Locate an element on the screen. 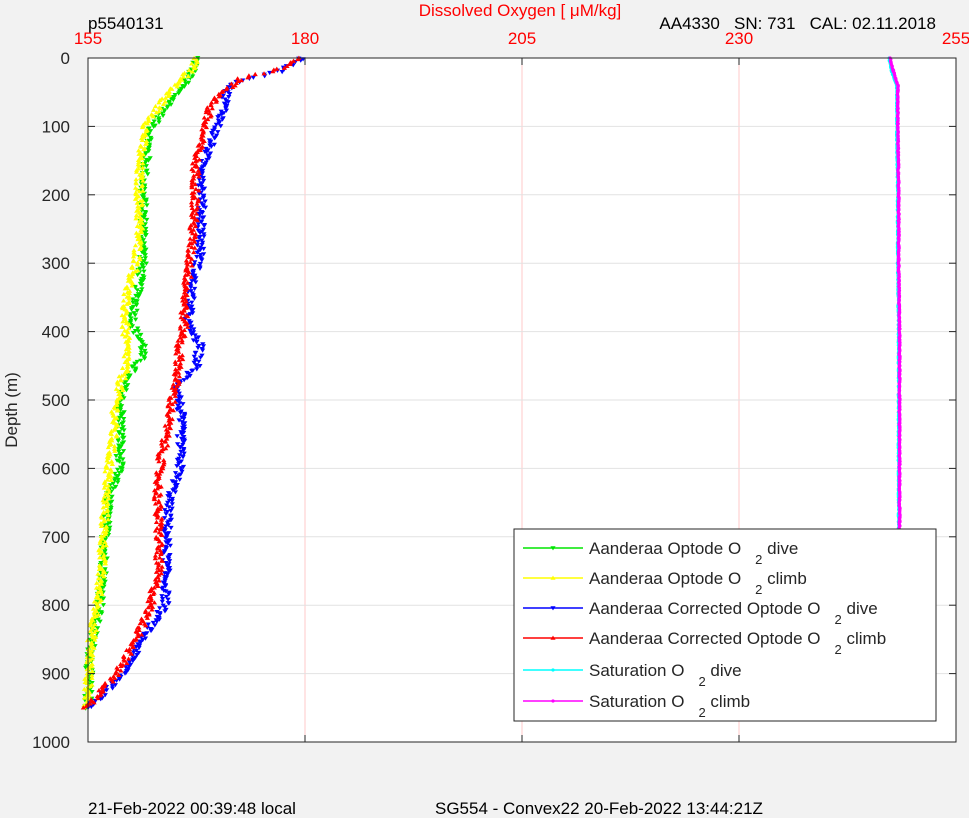 The width and height of the screenshot is (969, 818). y-tick-label: 400 is located at coordinates (56, 332).